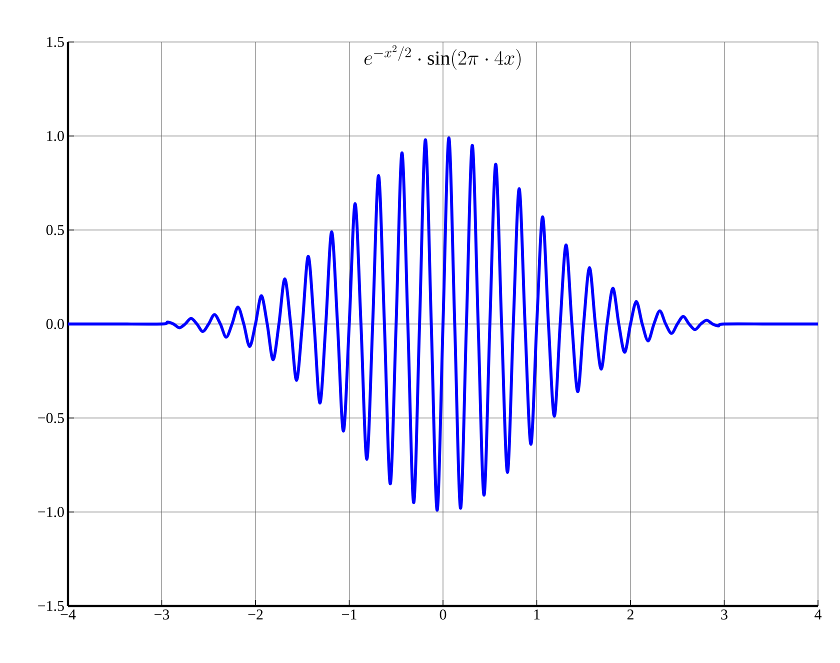  Describe the element at coordinates (68, 615) in the screenshot. I see `x-tick-label: −4` at that location.